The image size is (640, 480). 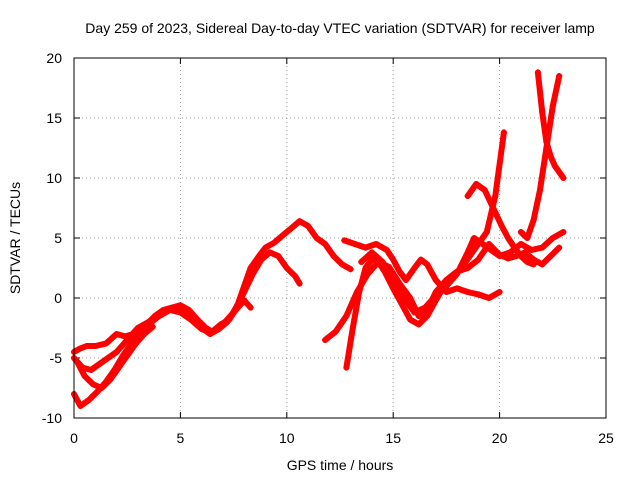 I want to click on series-line, so click(x=115, y=357).